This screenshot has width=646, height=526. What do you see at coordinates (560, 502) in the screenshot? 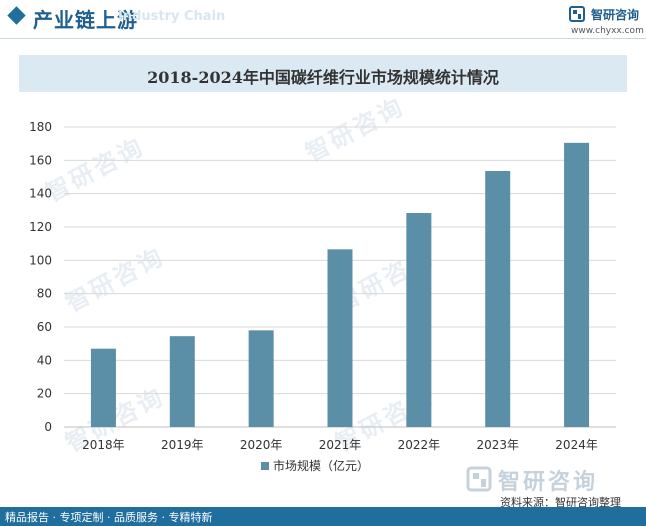
I see `source-note: 资料来源：智研咨询整理` at bounding box center [560, 502].